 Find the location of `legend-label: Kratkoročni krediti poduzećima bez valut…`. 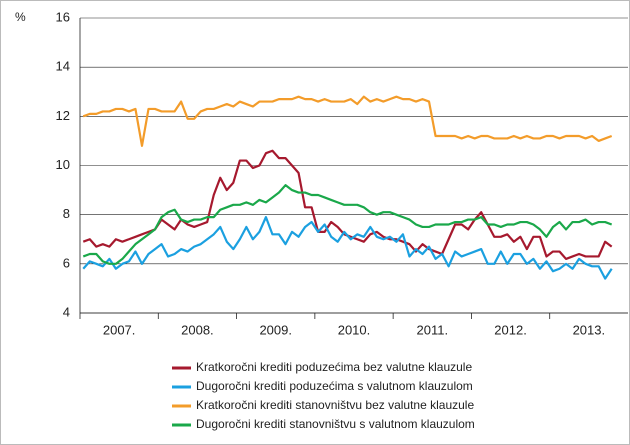

legend-label: Kratkoročni krediti poduzećima bez valut… is located at coordinates (334, 367).